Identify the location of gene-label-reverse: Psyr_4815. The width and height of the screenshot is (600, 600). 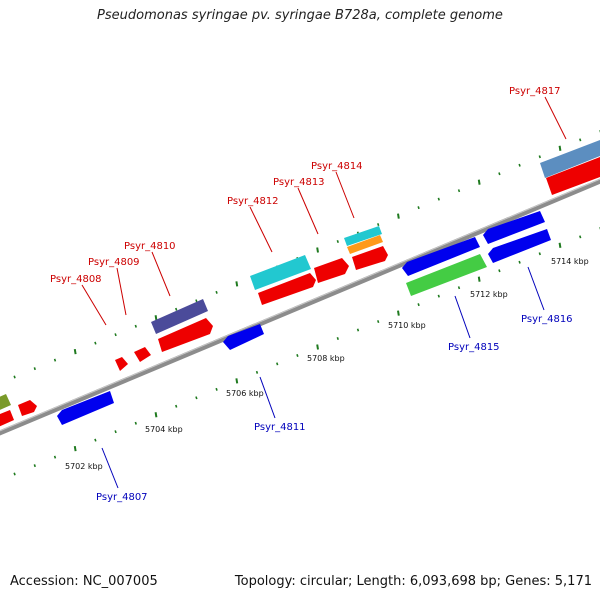
(474, 347).